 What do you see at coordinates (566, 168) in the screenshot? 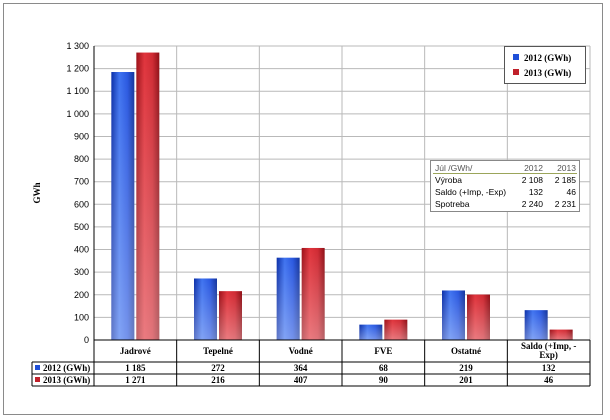
I see `summary-header-2013: 2013` at bounding box center [566, 168].